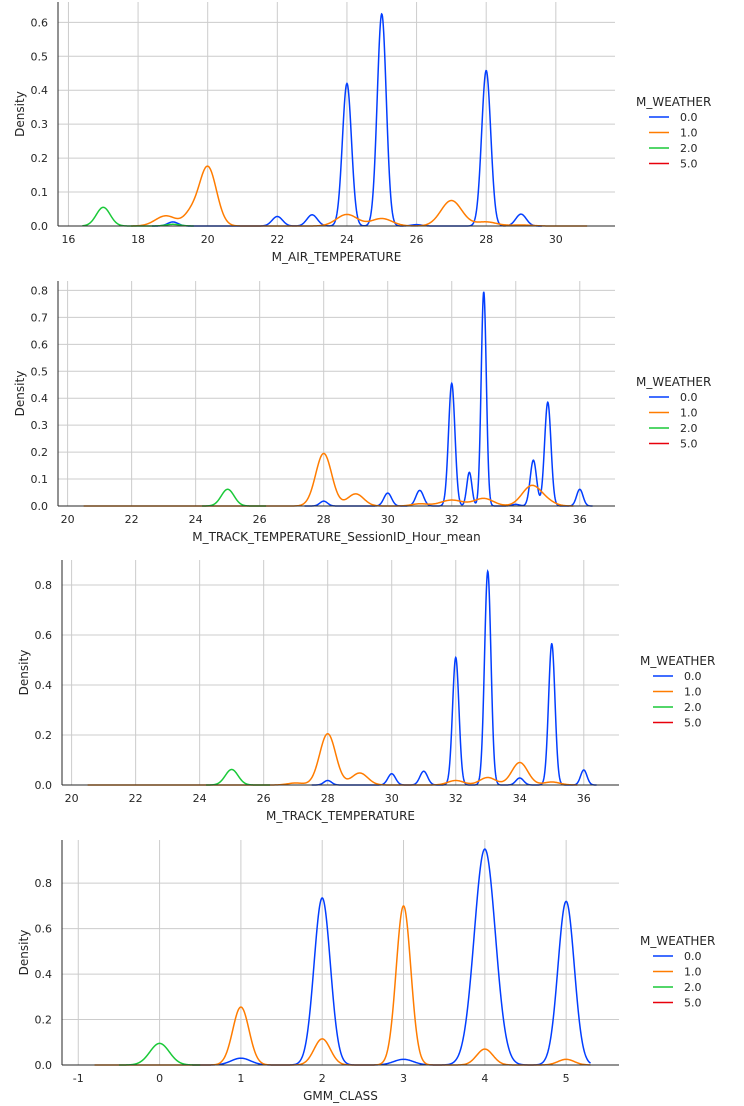 The image size is (744, 1106). I want to click on x-tick-label: -1, so click(78, 1078).